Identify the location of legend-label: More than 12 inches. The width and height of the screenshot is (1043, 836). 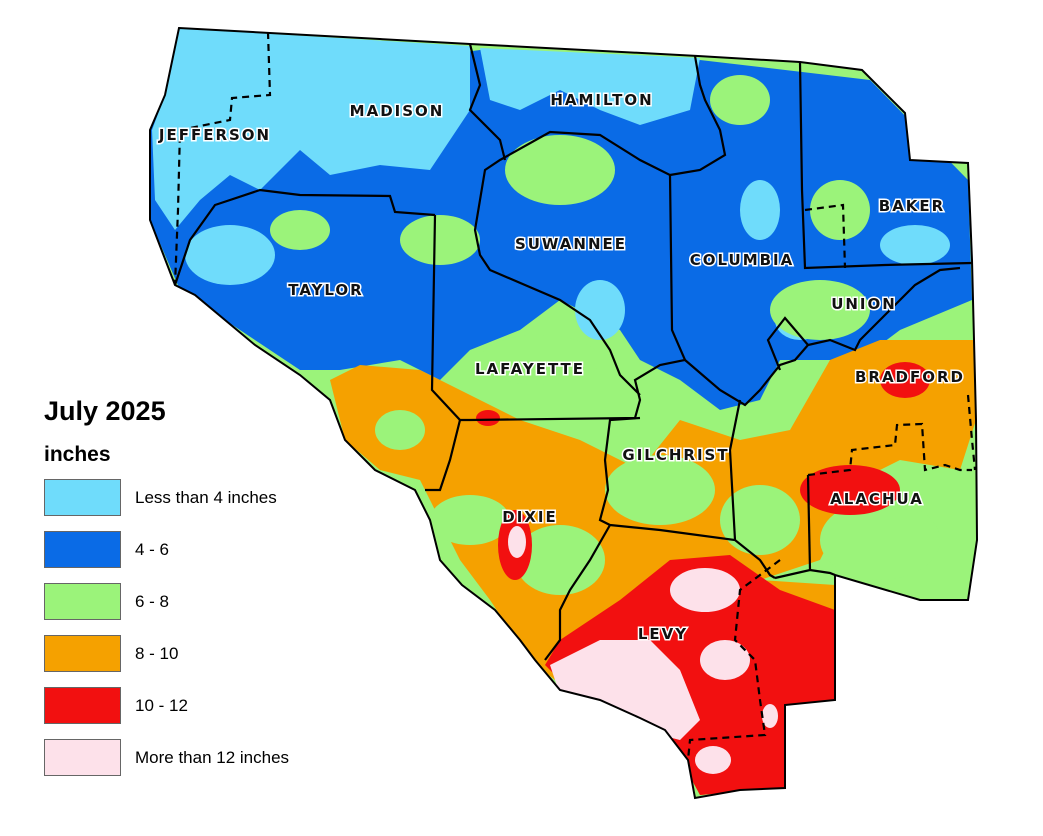
(212, 757).